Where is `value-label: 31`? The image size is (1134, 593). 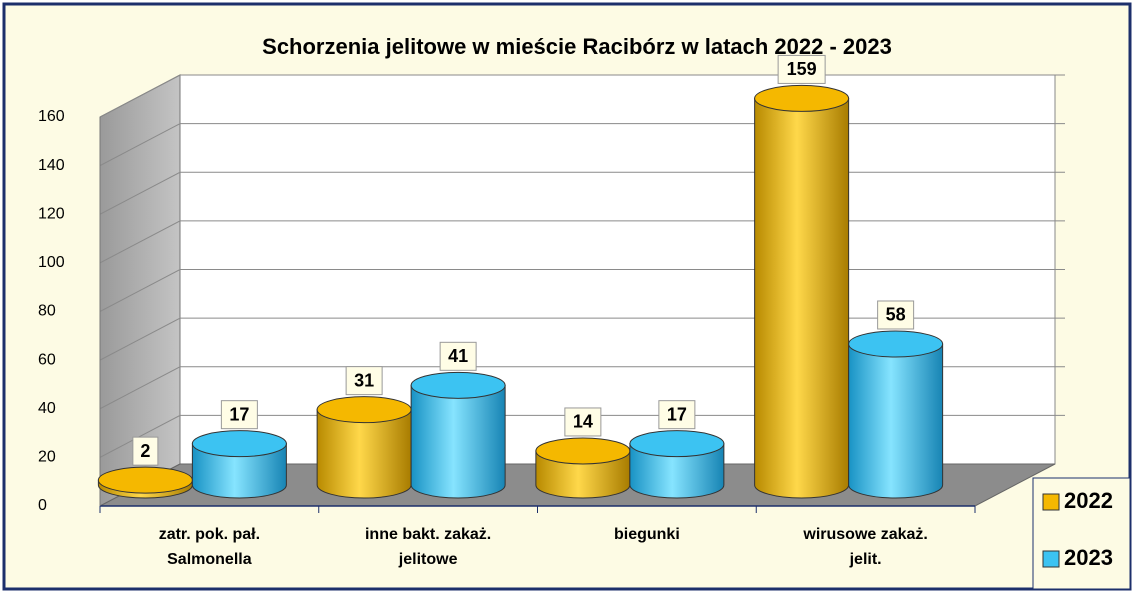 value-label: 31 is located at coordinates (364, 380).